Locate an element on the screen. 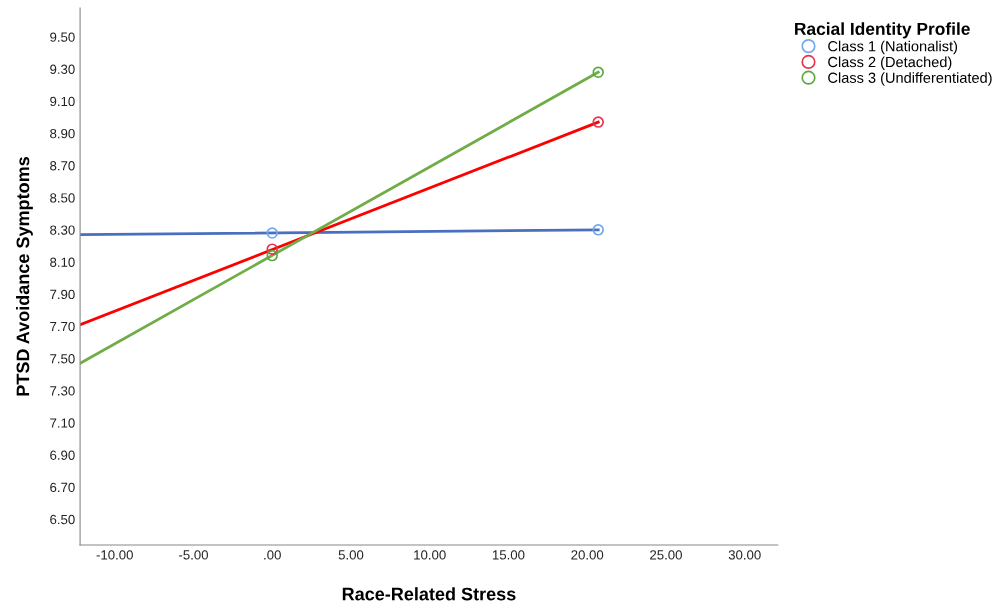 The image size is (1001, 611). y-tick-label: 6.50 is located at coordinates (62, 519).